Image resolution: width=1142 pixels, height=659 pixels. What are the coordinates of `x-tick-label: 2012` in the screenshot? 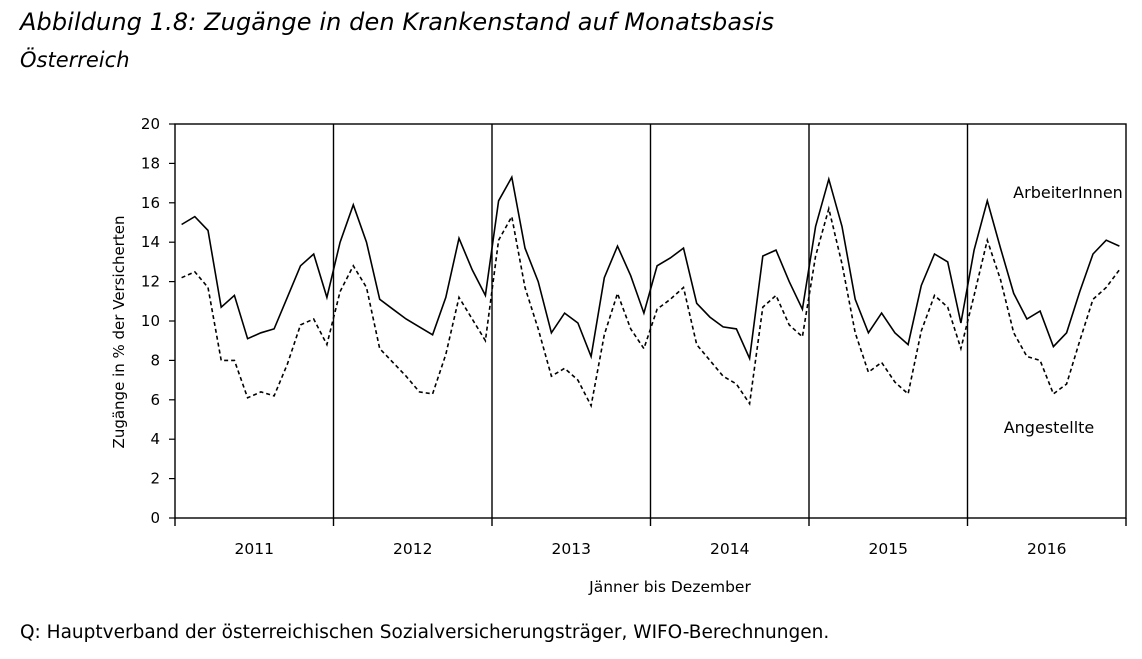 It's located at (412, 549).